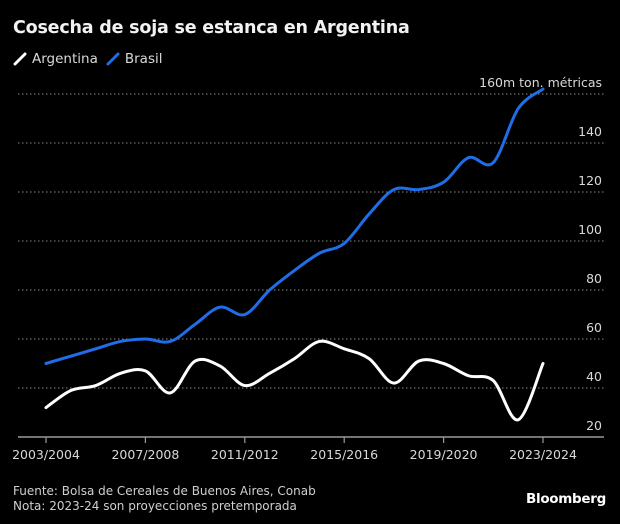 The height and width of the screenshot is (524, 620). Describe the element at coordinates (540, 254) in the screenshot. I see `y-axis-ticks: 20 40 60 80 100 120 140 160m ton. métricas` at that location.